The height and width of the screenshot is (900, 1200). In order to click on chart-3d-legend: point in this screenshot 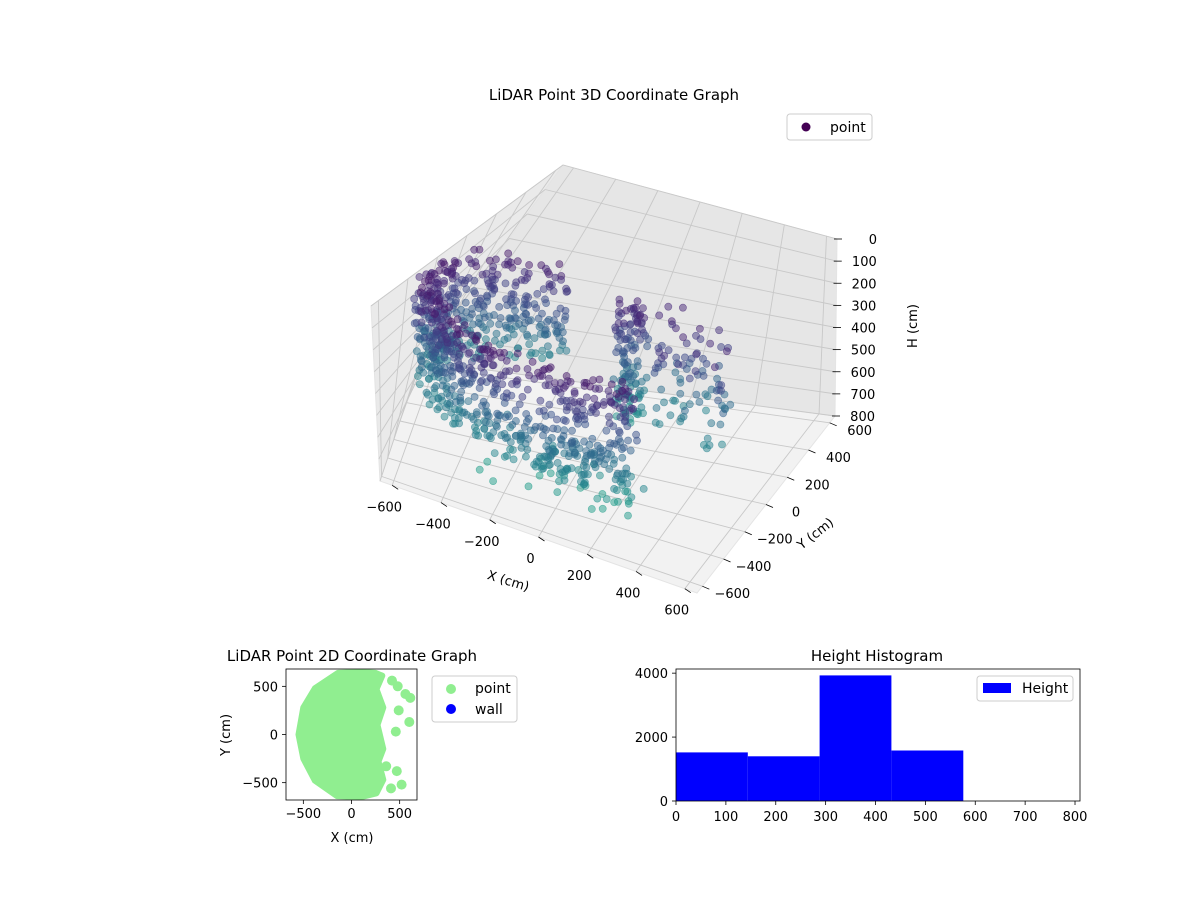, I will do `click(829, 127)`.